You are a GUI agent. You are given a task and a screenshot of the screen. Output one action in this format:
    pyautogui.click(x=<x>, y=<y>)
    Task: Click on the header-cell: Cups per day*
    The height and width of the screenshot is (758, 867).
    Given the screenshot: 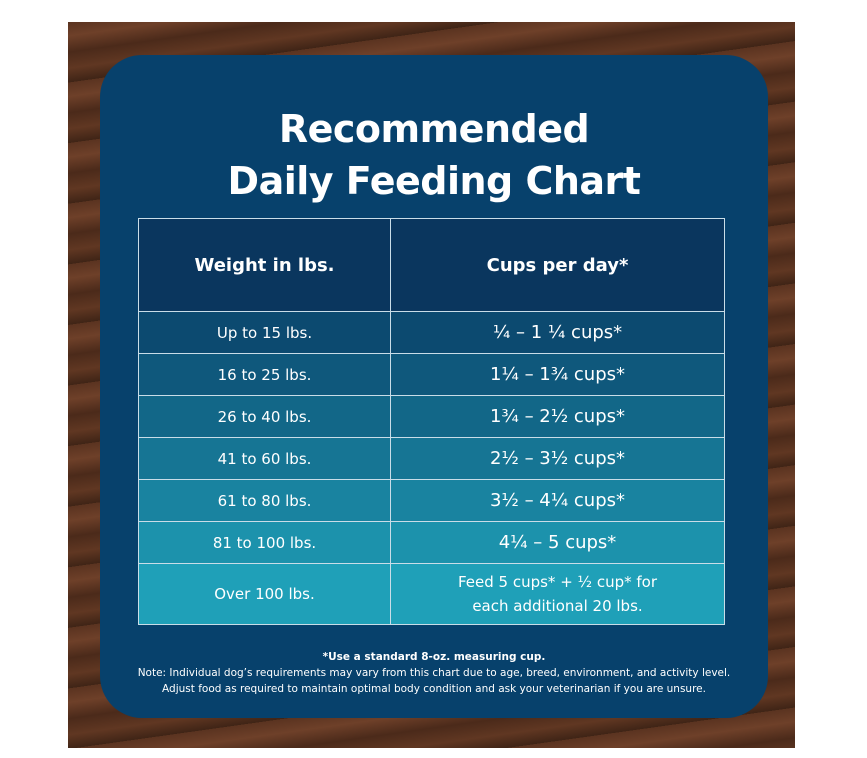 What is the action you would take?
    pyautogui.click(x=557, y=265)
    